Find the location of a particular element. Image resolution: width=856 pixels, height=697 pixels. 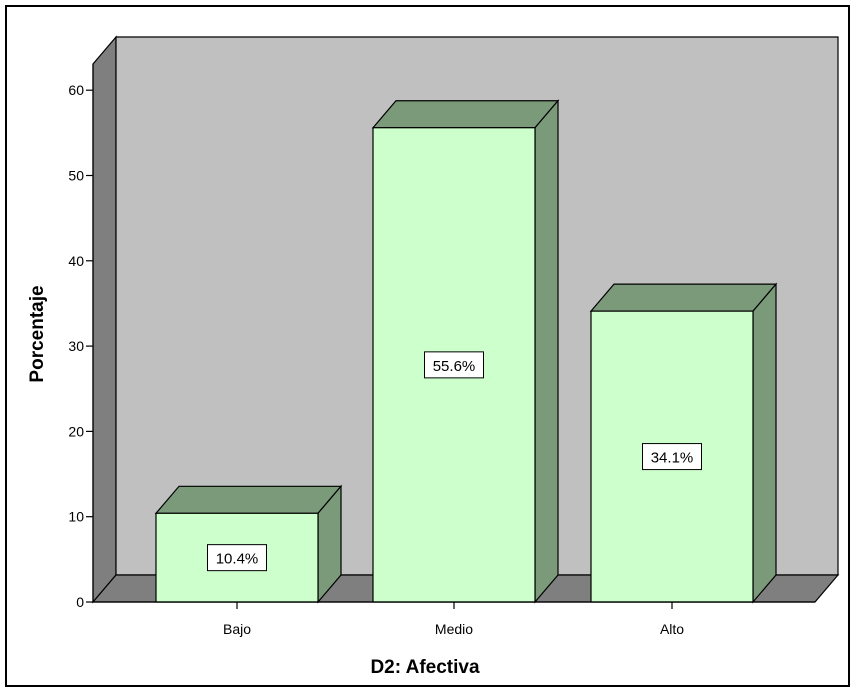

y-tick-label: 60 is located at coordinates (76, 90).